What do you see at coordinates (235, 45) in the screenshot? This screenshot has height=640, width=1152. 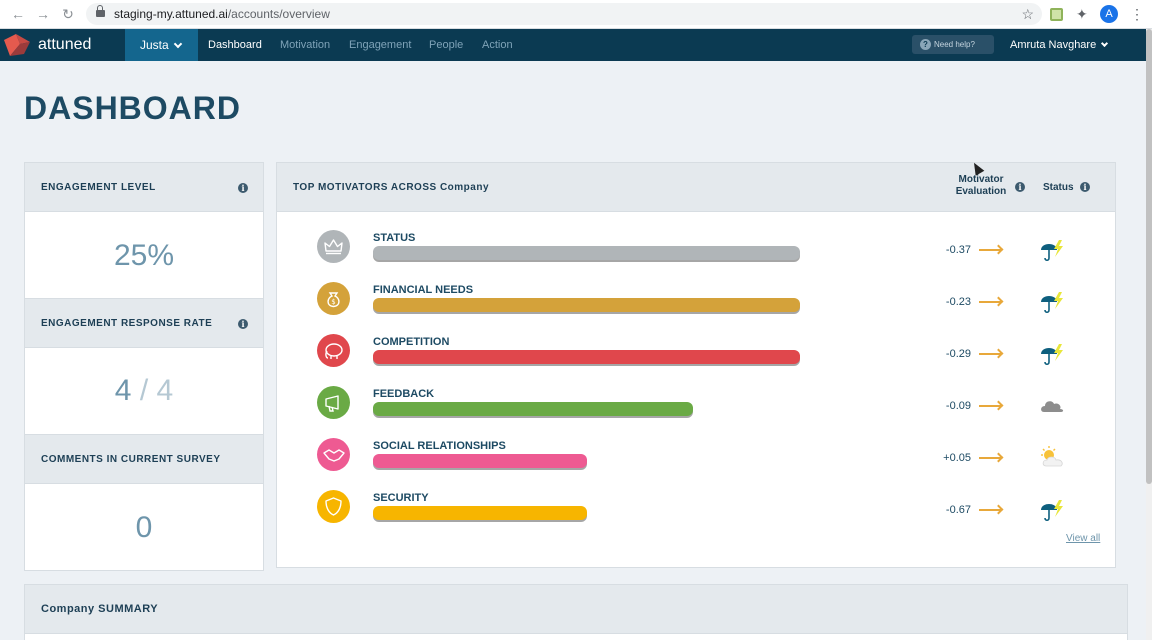 I see `nav-dashboard: Dashboard` at bounding box center [235, 45].